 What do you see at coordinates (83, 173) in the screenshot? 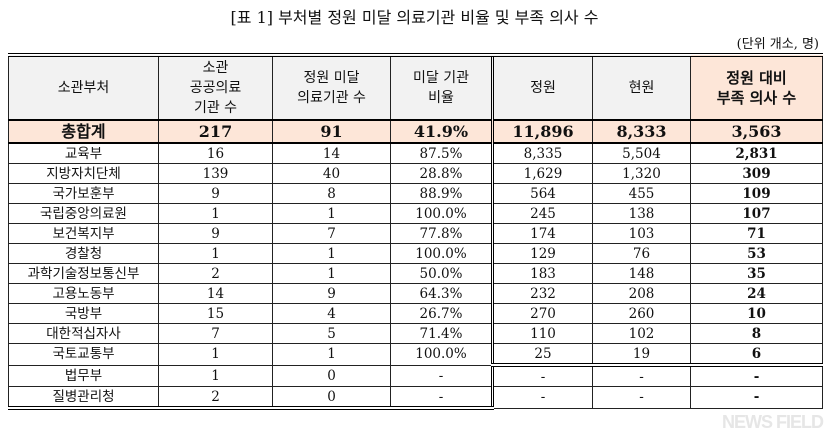
I see `cell: 지방자치단체` at bounding box center [83, 173].